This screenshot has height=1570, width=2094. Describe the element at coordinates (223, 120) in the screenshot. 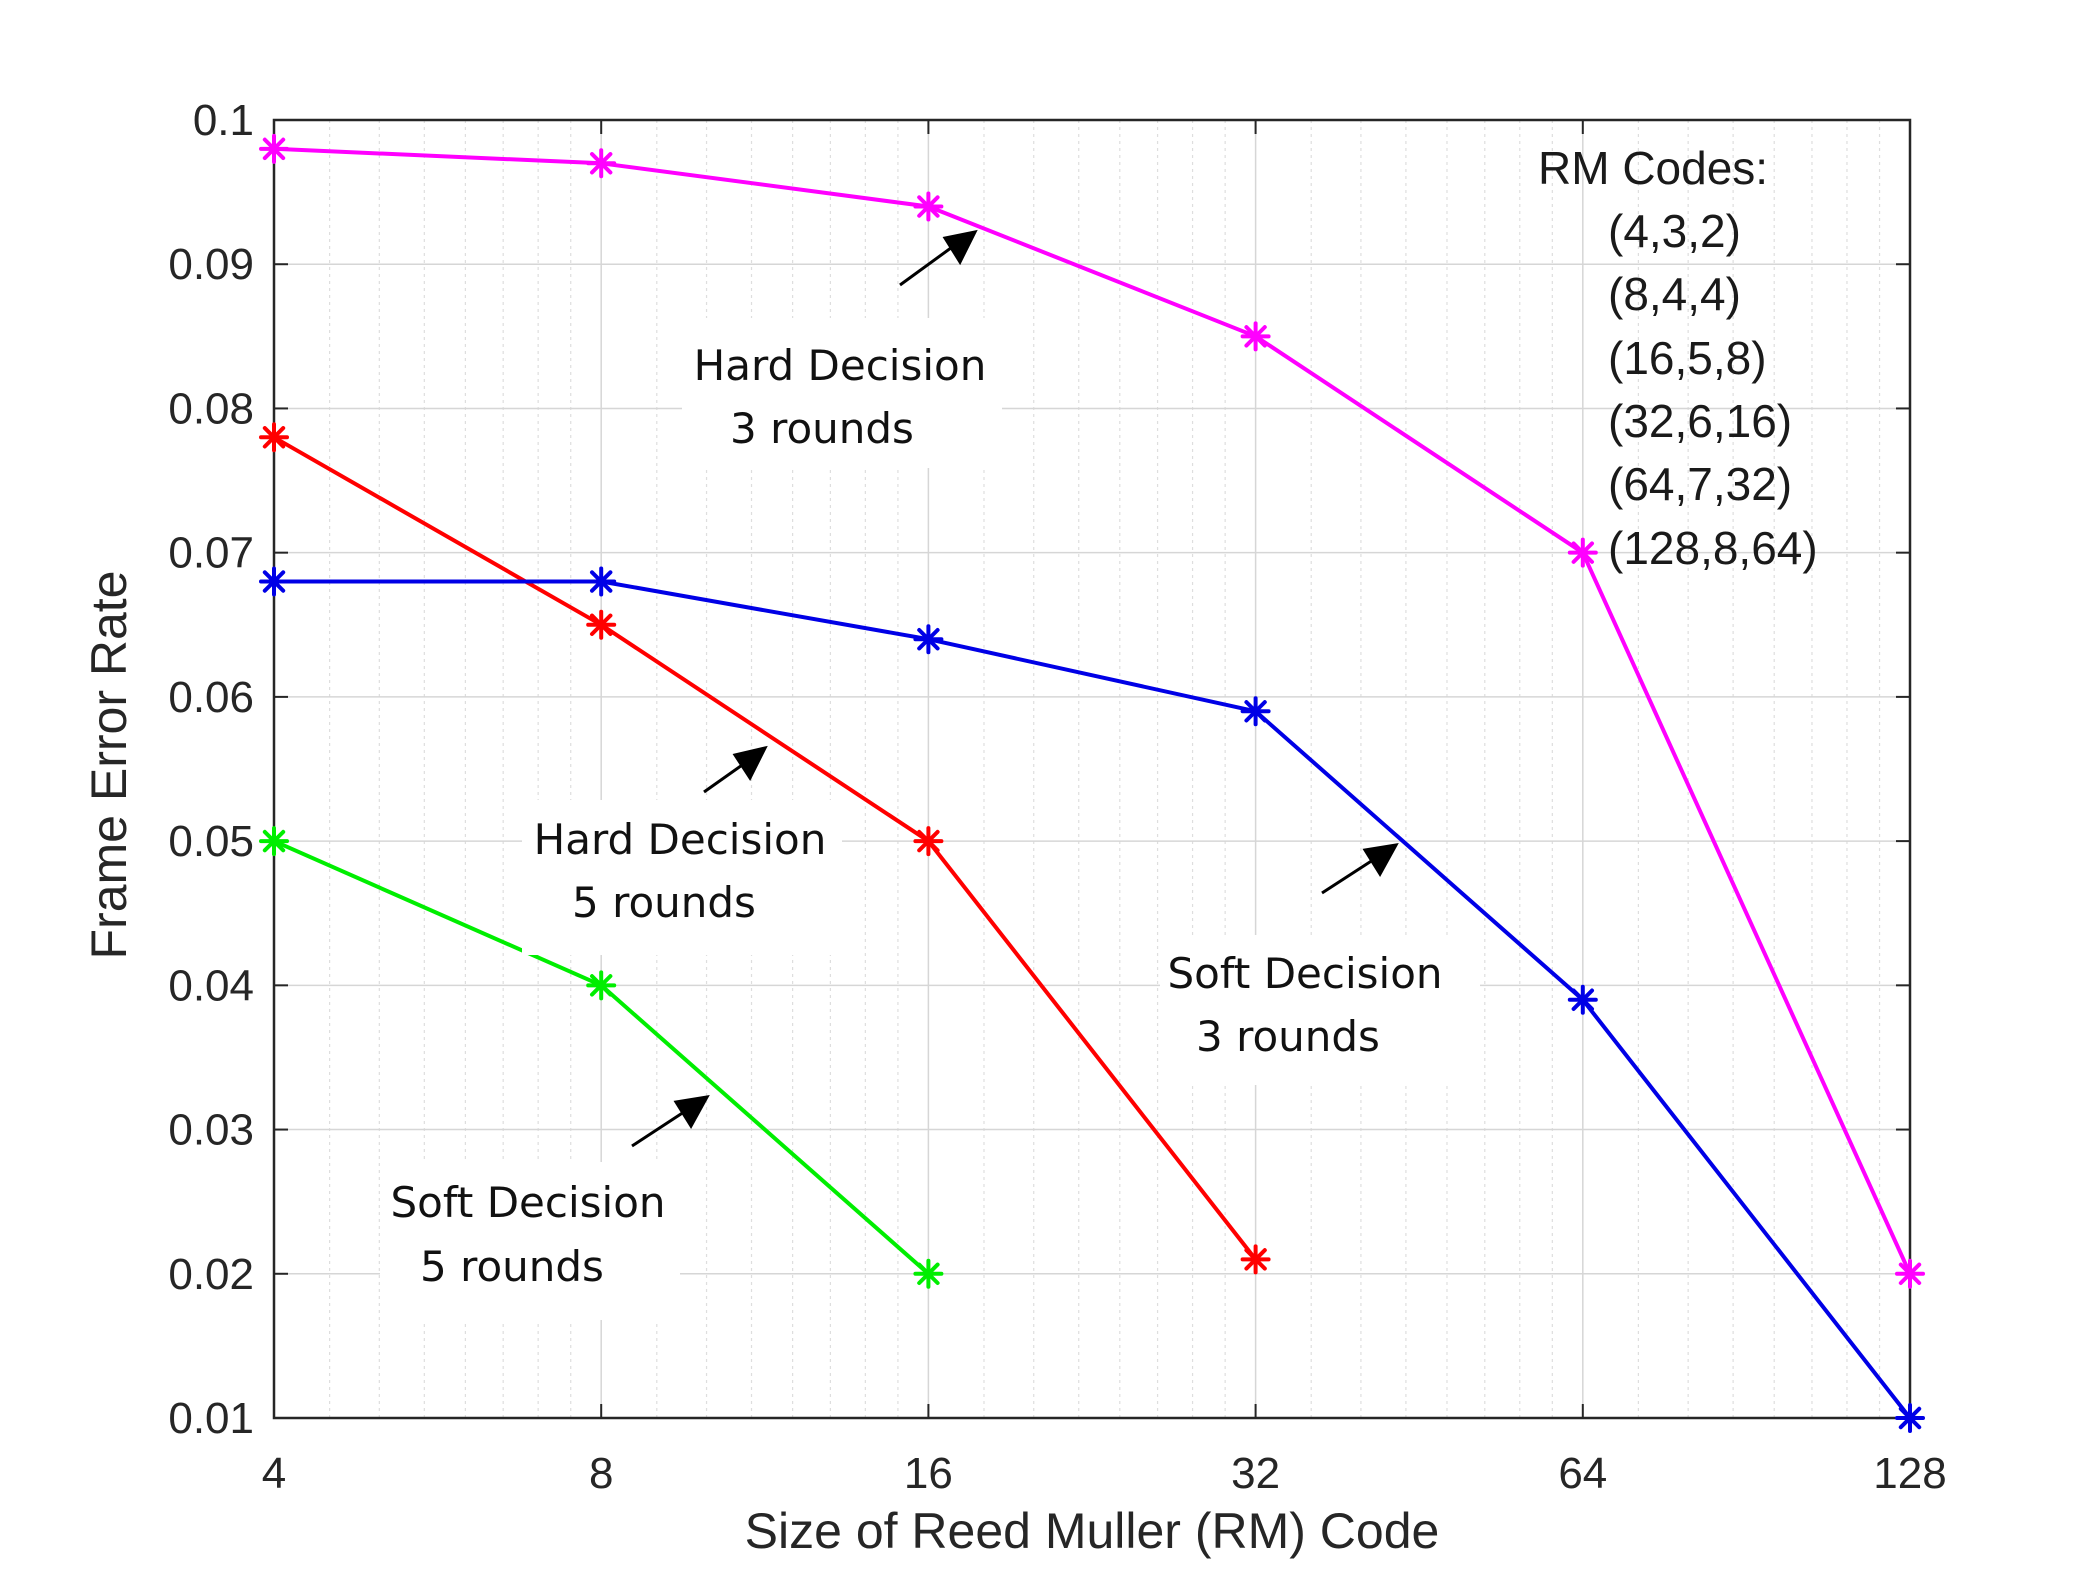

I see `y-tick-label: 0.1` at that location.